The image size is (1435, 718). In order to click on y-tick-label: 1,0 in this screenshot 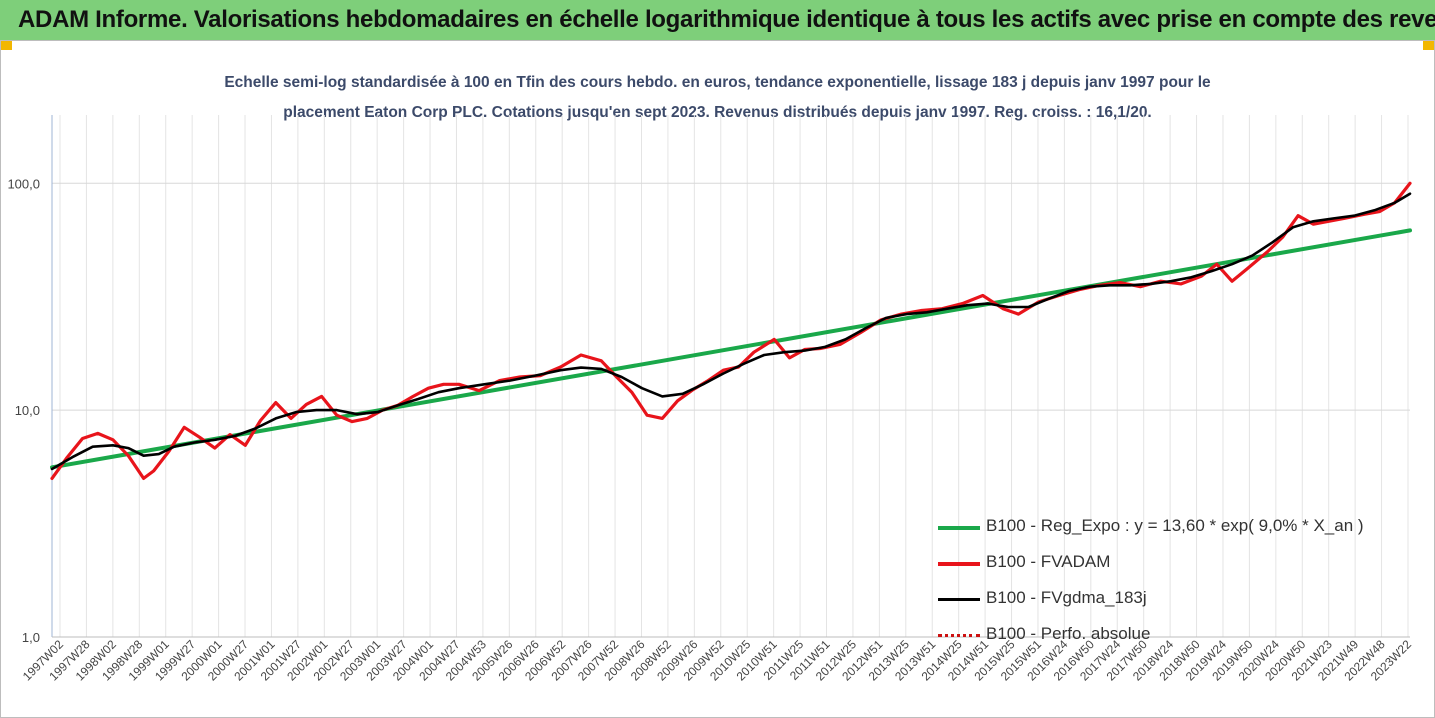, I will do `click(31, 637)`.